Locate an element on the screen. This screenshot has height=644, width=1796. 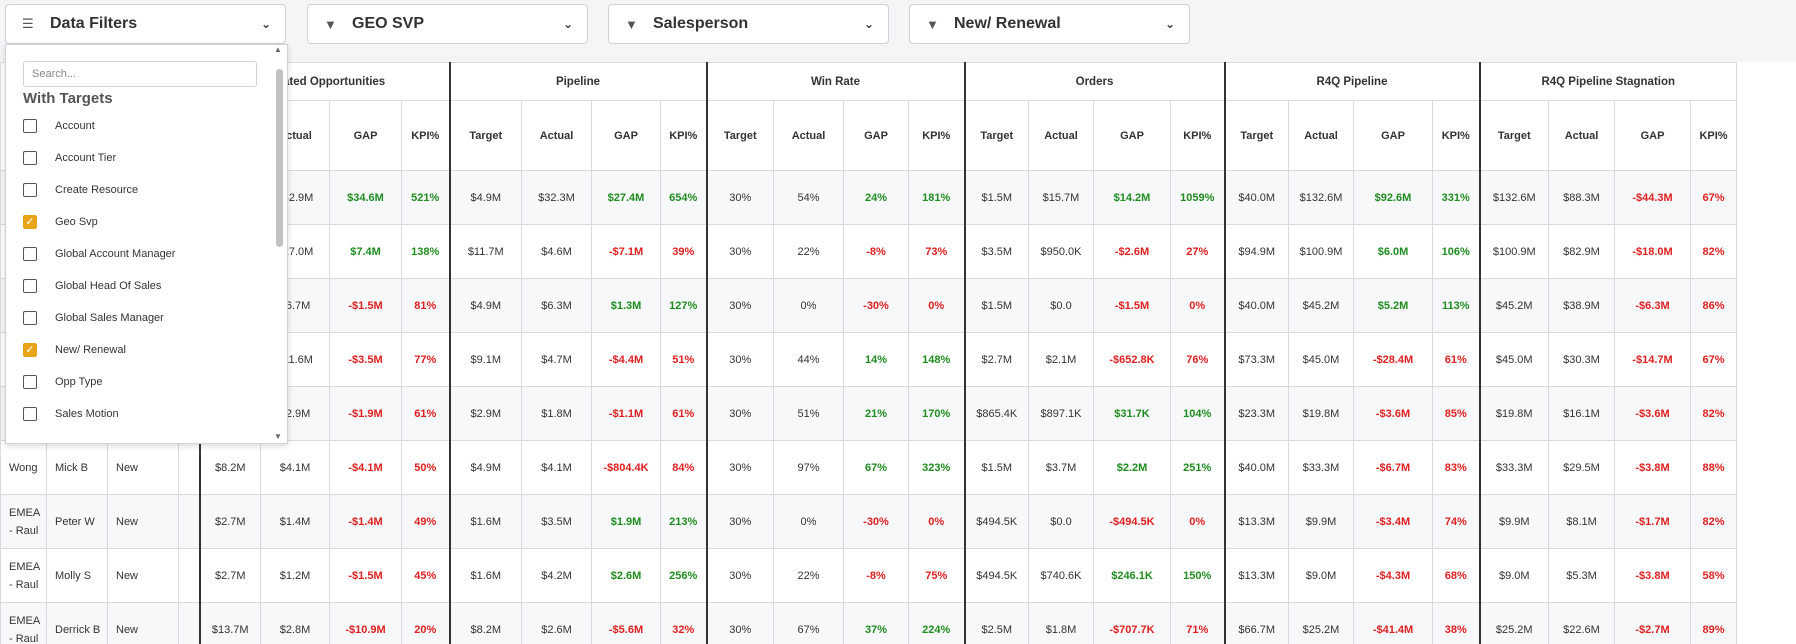
filter-option-label: Sales Motion is located at coordinates (87, 414).